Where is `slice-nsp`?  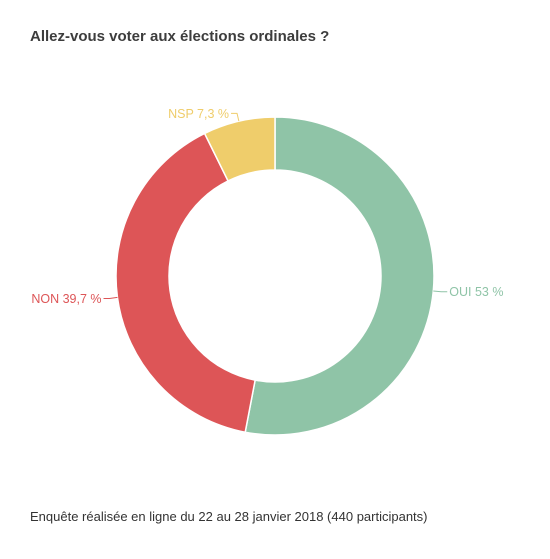
slice-nsp is located at coordinates (239, 149).